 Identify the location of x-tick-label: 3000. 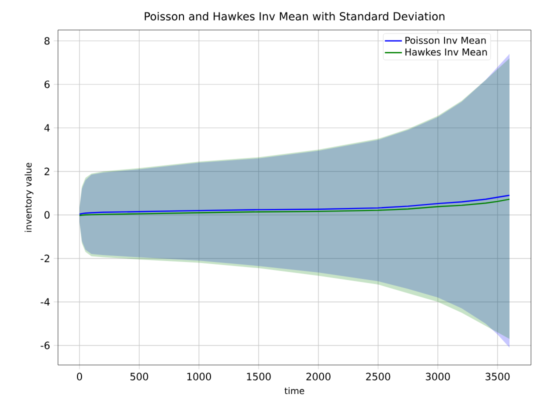
(438, 376).